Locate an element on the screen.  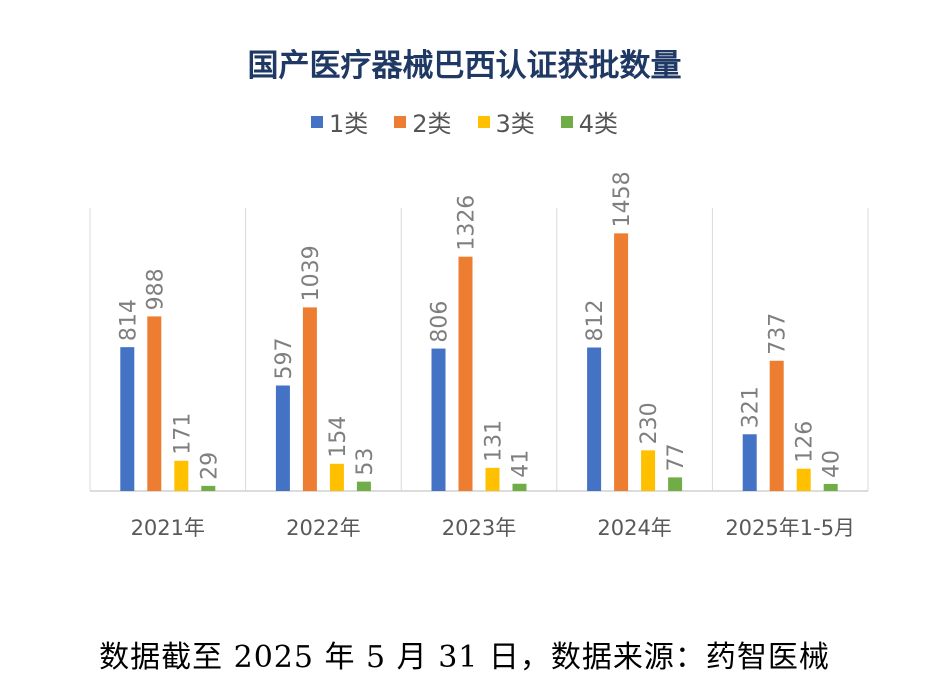
data-label: 131 is located at coordinates (494, 441).